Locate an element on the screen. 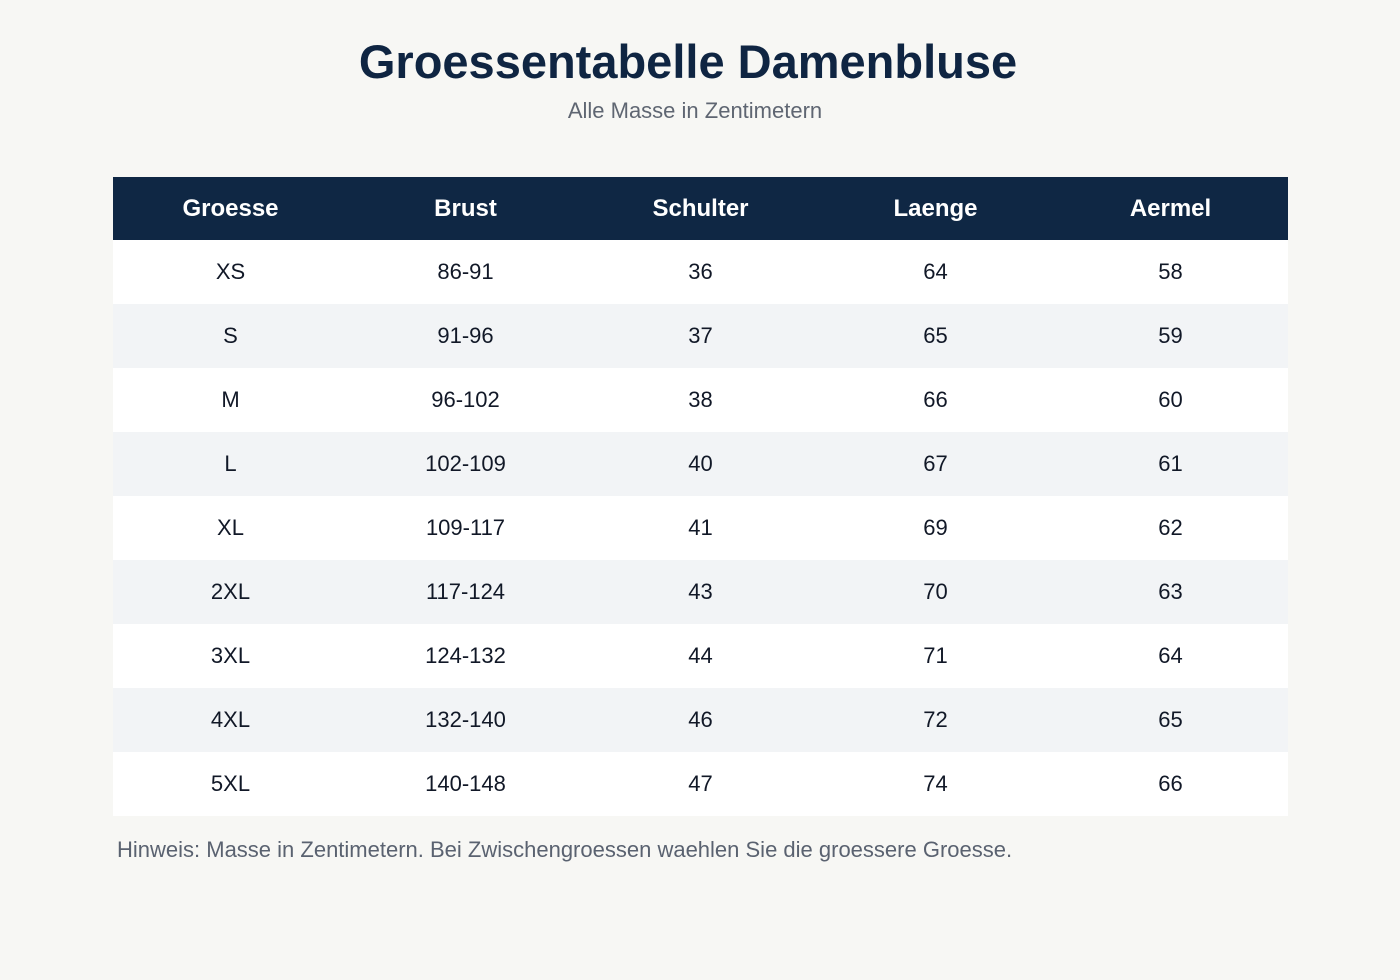 The width and height of the screenshot is (1400, 980). table-cell-brust: 102-109 is located at coordinates (465, 464).